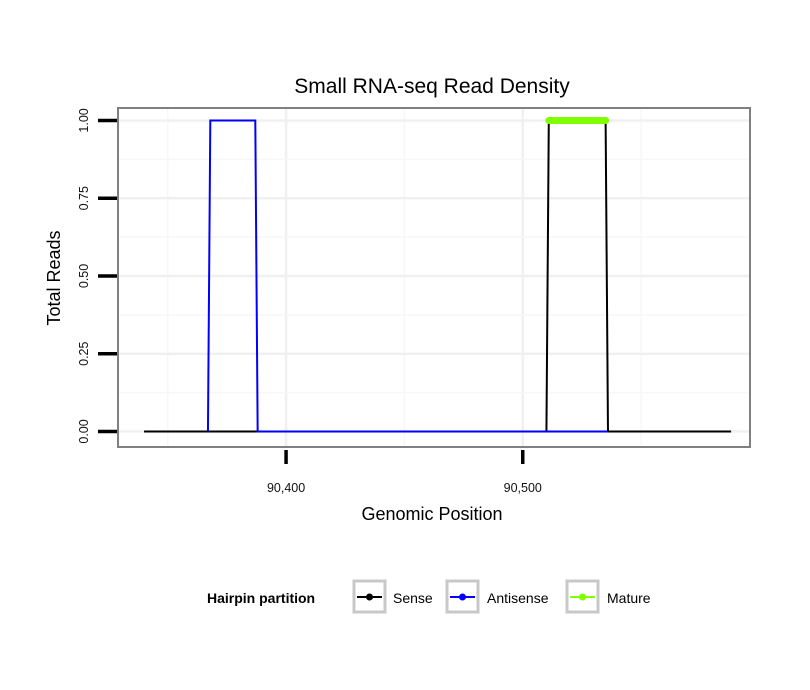 The image size is (810, 690). What do you see at coordinates (518, 598) in the screenshot?
I see `legend-label-antisense: Antisense` at bounding box center [518, 598].